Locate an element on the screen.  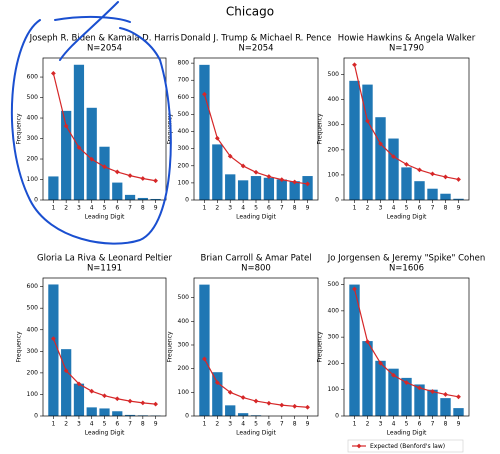
x-tick-label: 9 is located at coordinates (308, 208).